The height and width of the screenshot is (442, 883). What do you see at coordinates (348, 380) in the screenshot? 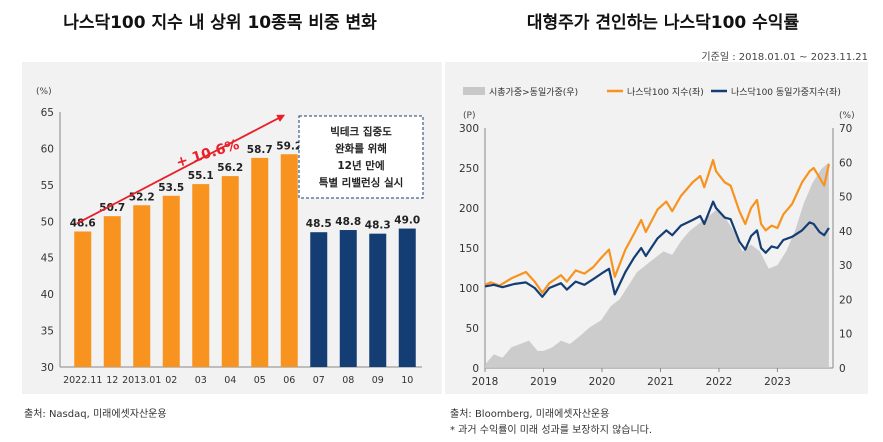
I see `x-tick-label: 08` at bounding box center [348, 380].